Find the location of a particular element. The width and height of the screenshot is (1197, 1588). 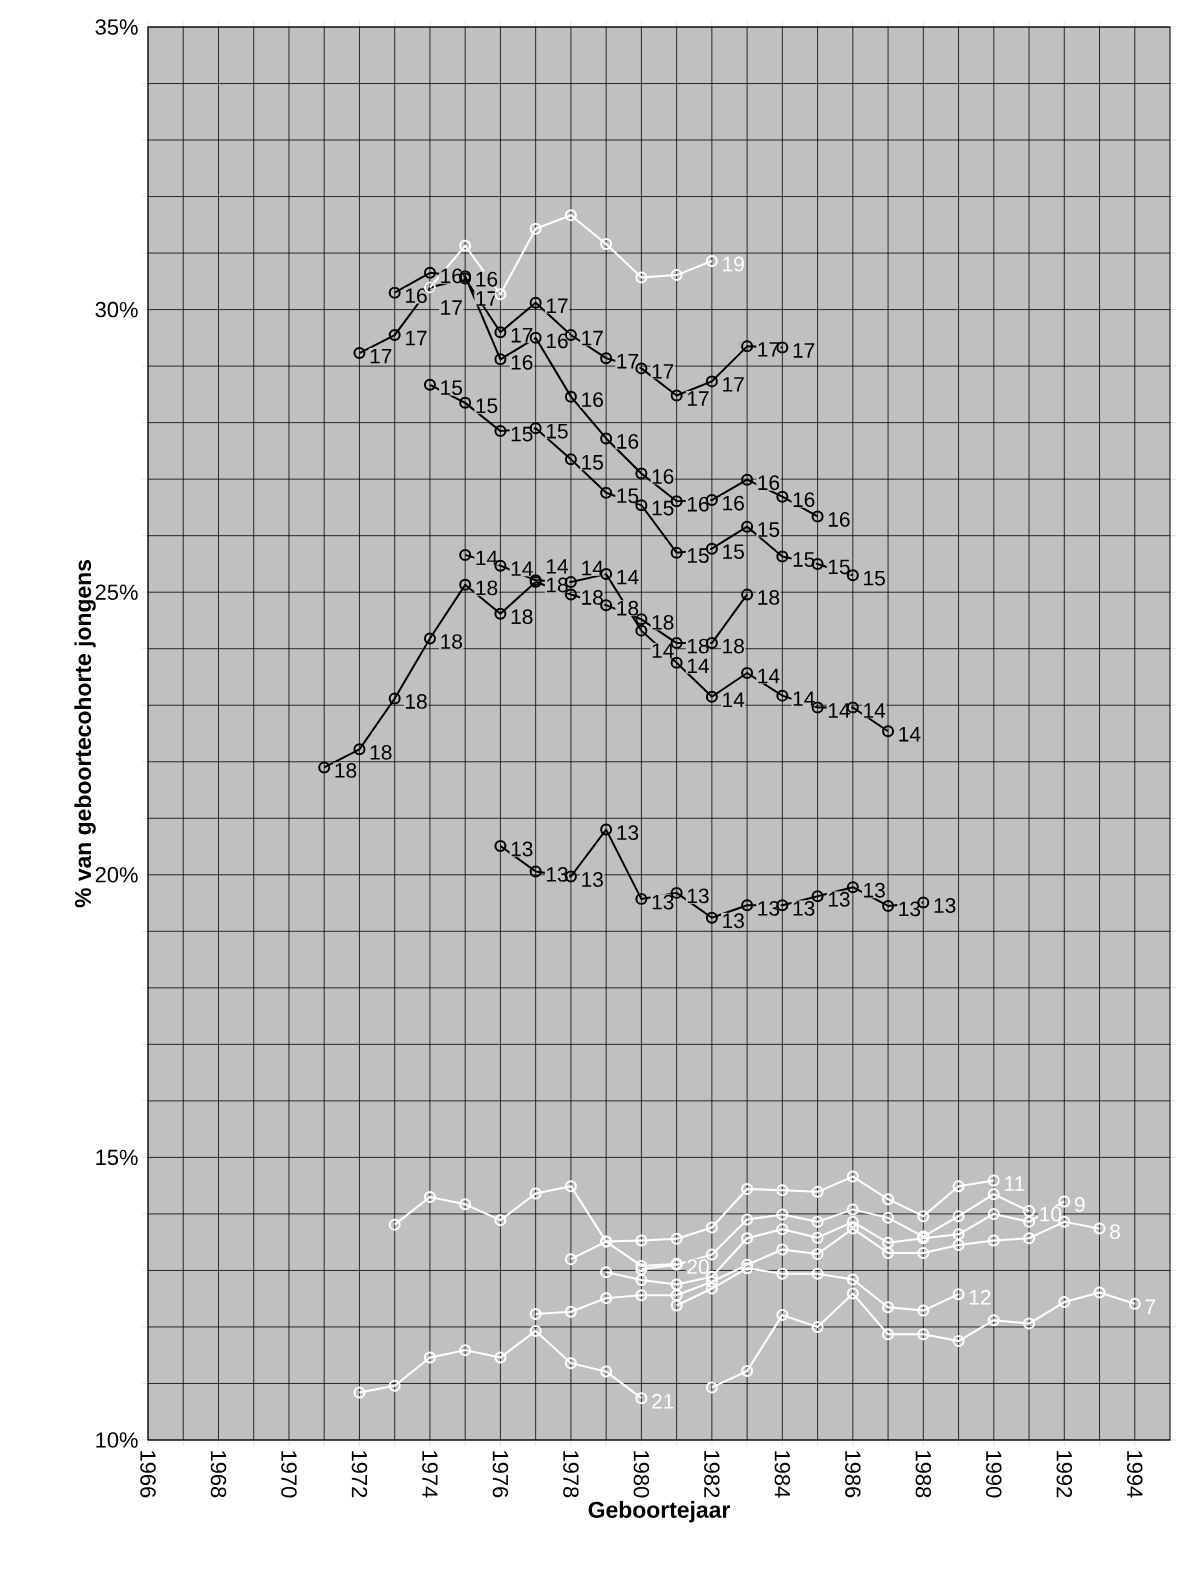

y-tick-label: 20% is located at coordinates (116, 875).